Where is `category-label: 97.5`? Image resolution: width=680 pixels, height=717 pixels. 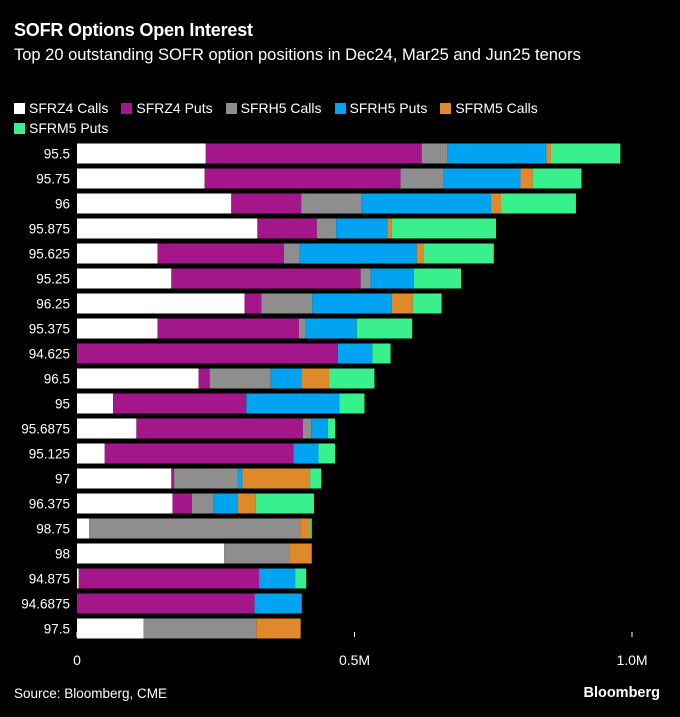
category-label: 97.5 is located at coordinates (57, 629).